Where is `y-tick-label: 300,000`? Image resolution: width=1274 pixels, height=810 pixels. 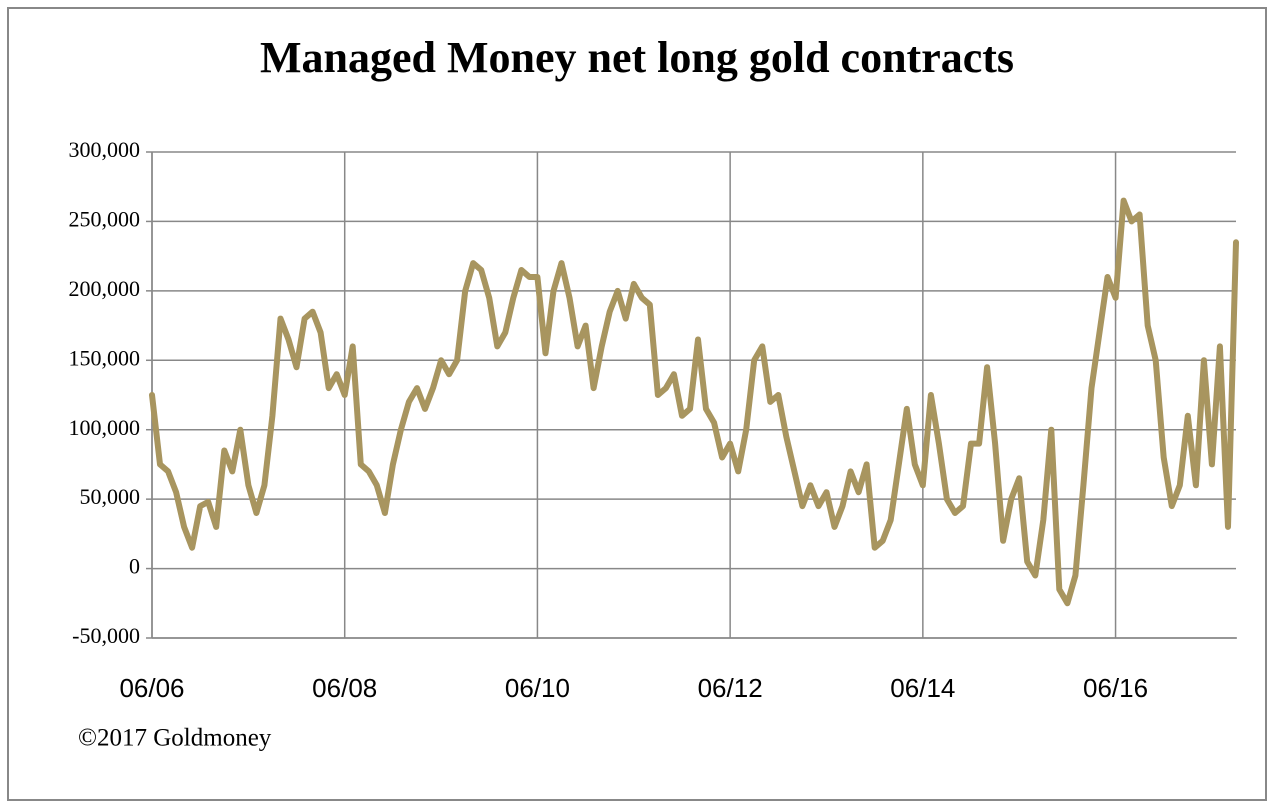 y-tick-label: 300,000 is located at coordinates (105, 149).